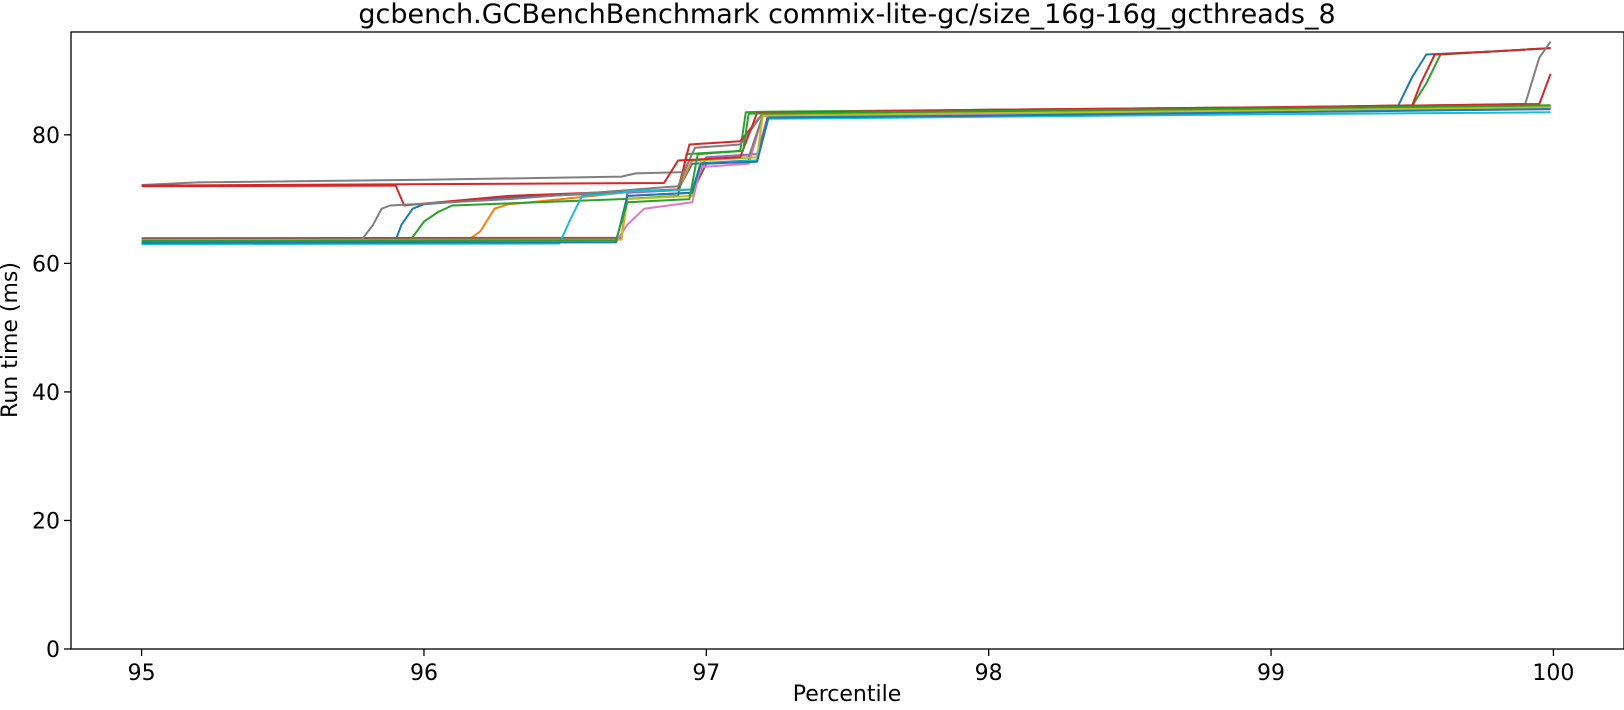 This screenshot has width=1624, height=710. Describe the element at coordinates (1271, 673) in the screenshot. I see `x-tick-label: 99` at that location.